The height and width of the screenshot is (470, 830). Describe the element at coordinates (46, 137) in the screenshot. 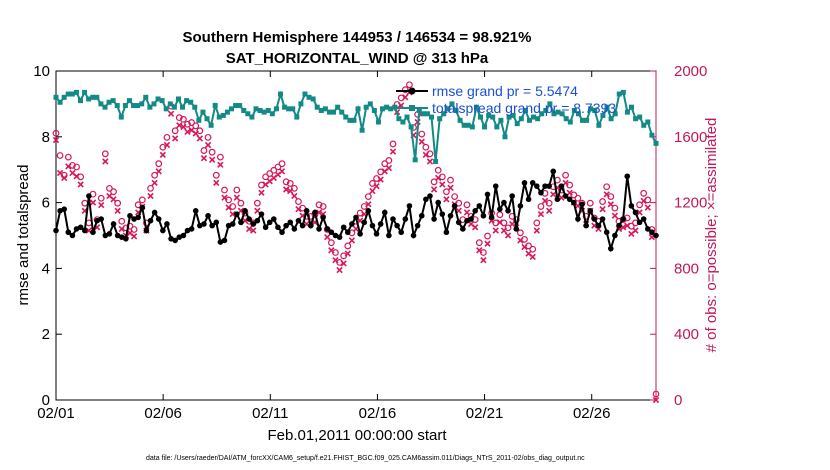

I see `y-left-tick-label: 8` at that location.